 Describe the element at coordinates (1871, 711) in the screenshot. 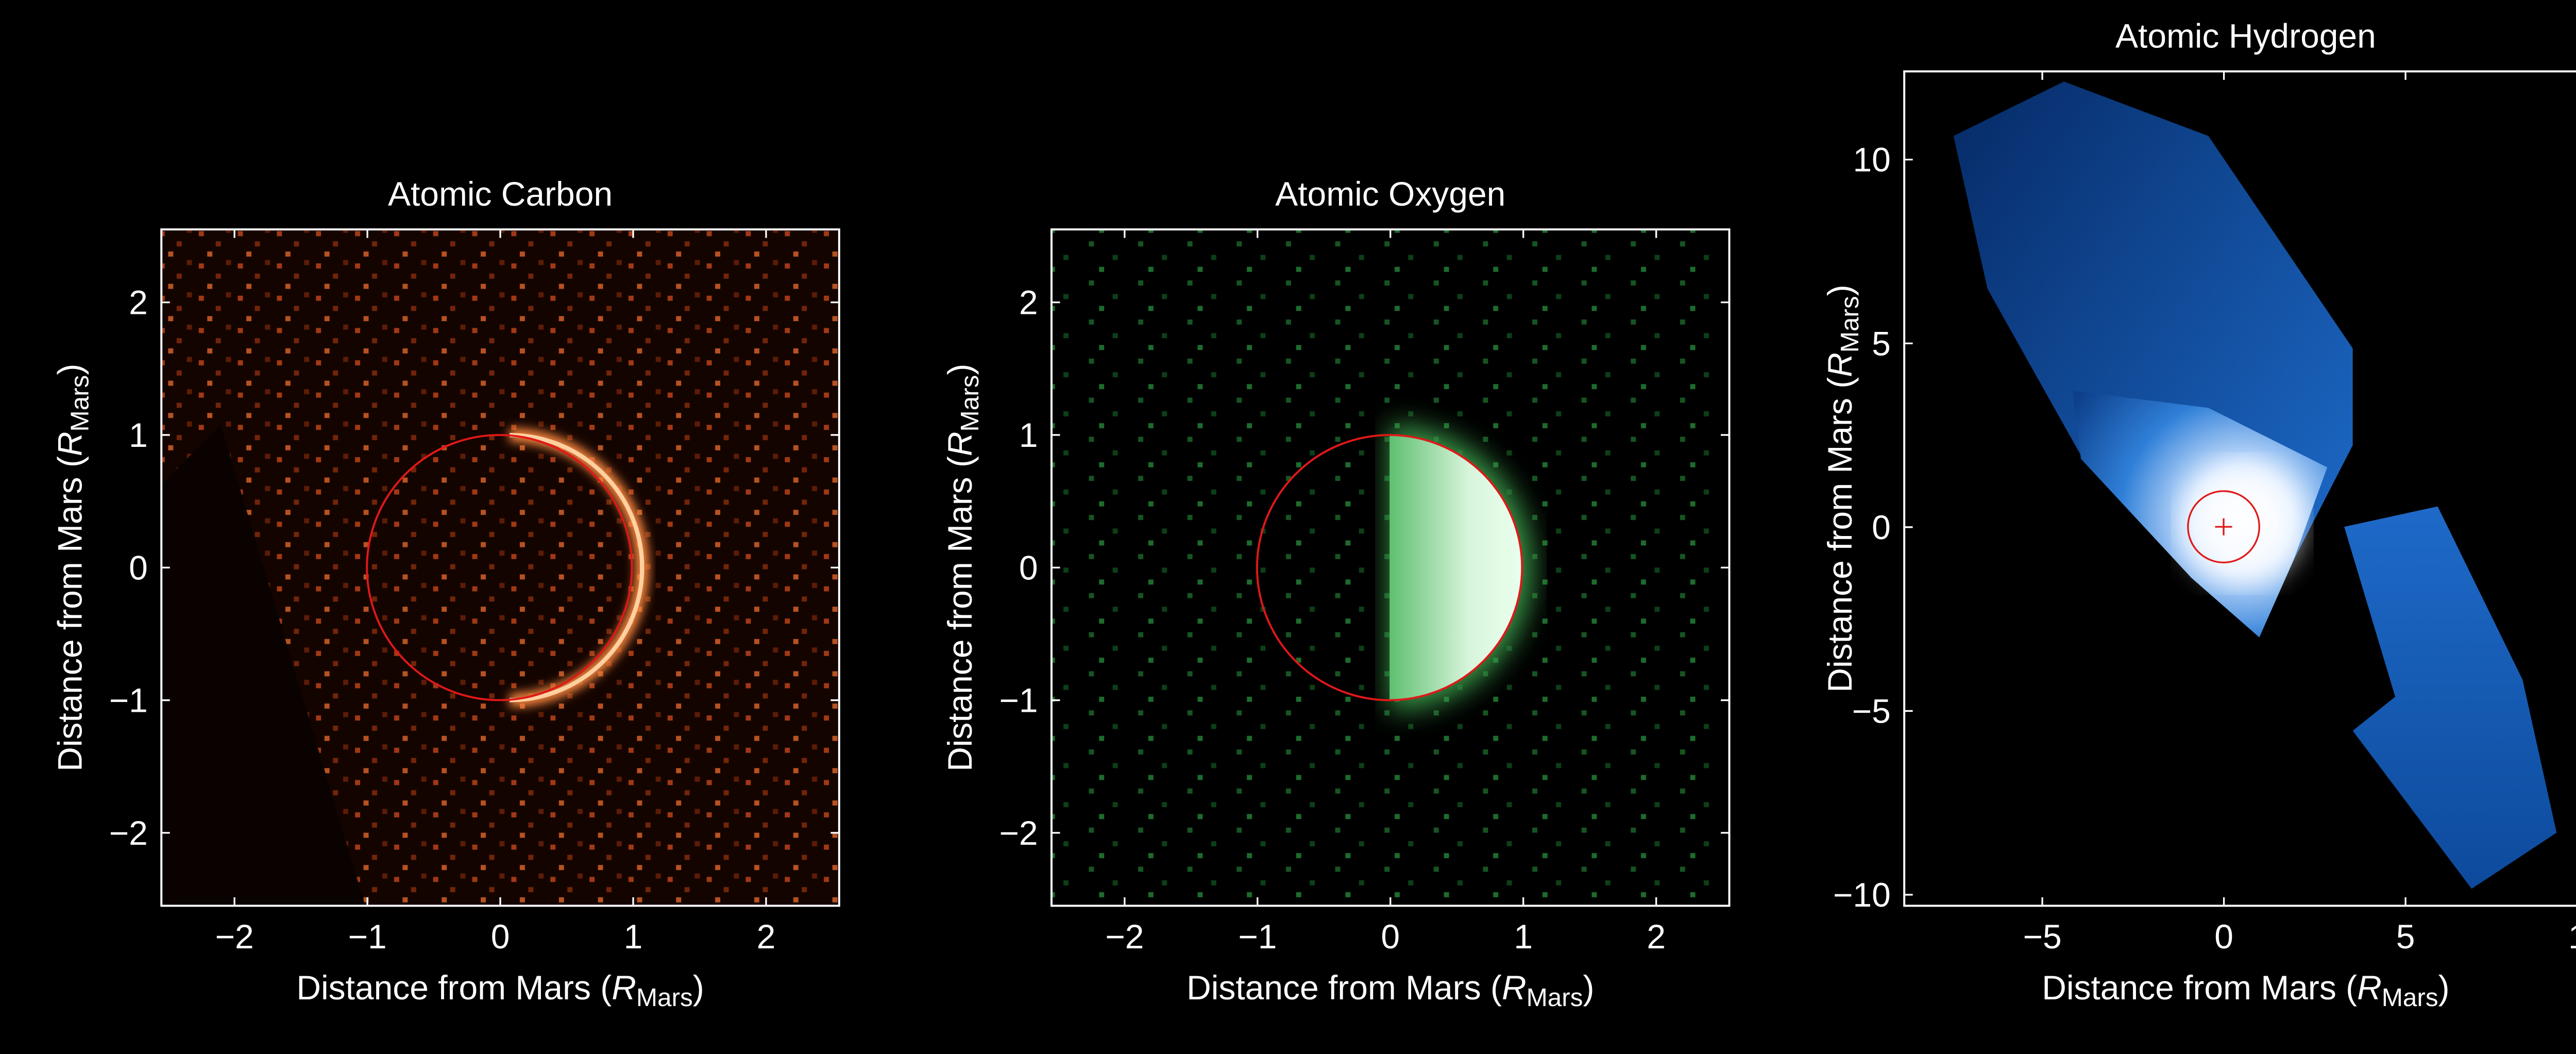

I see `y-tick-label: −5` at that location.